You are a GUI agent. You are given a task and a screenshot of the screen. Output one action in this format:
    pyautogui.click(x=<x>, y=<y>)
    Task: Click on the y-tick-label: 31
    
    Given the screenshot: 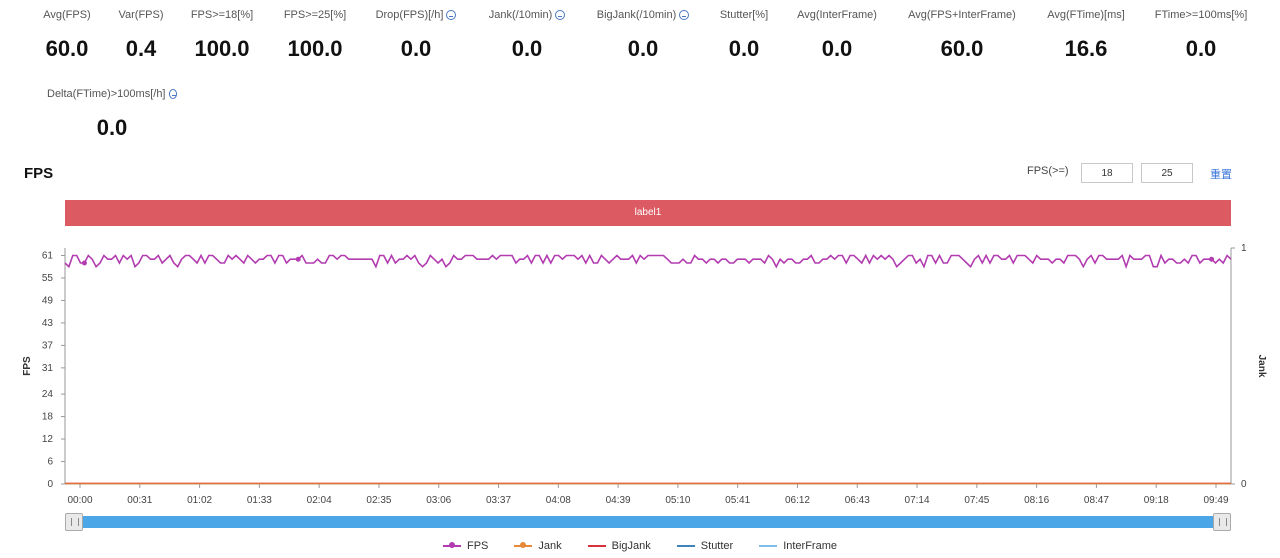 What is the action you would take?
    pyautogui.click(x=48, y=368)
    